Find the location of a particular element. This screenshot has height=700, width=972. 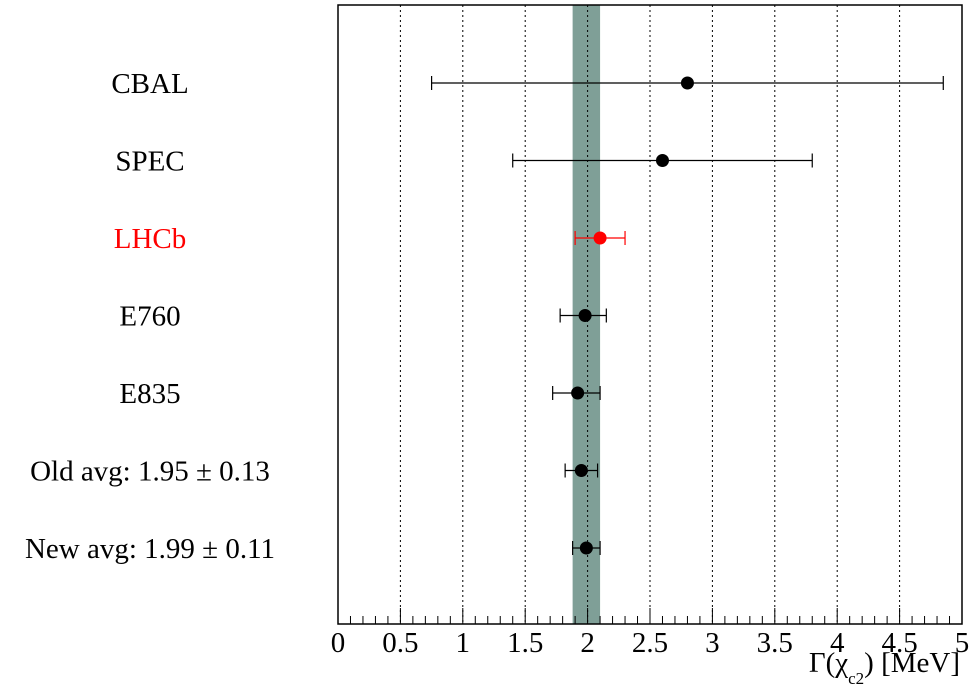

x-tick-label: 4 is located at coordinates (837, 643).